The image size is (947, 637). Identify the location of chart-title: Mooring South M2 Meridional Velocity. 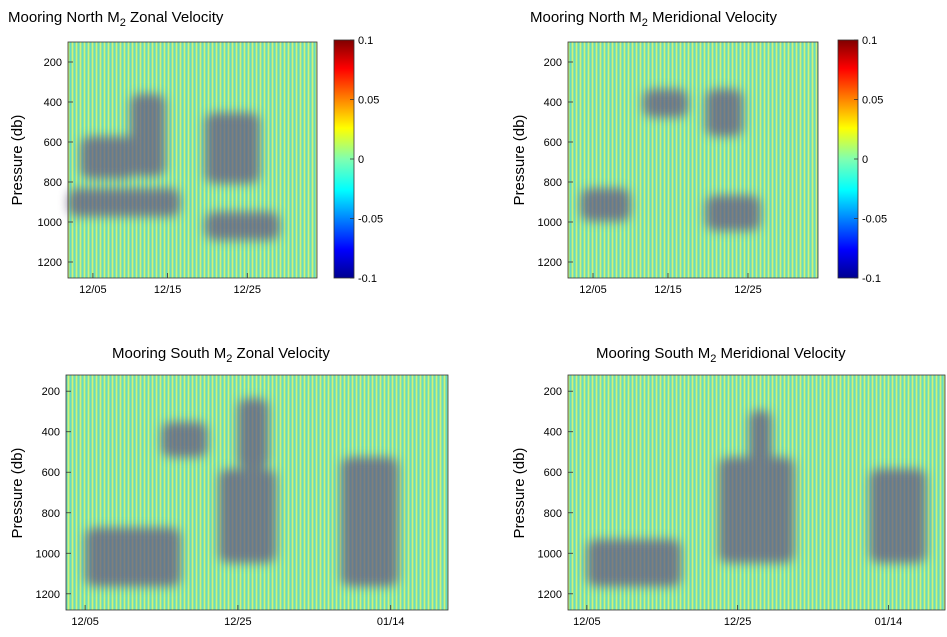
(721, 355).